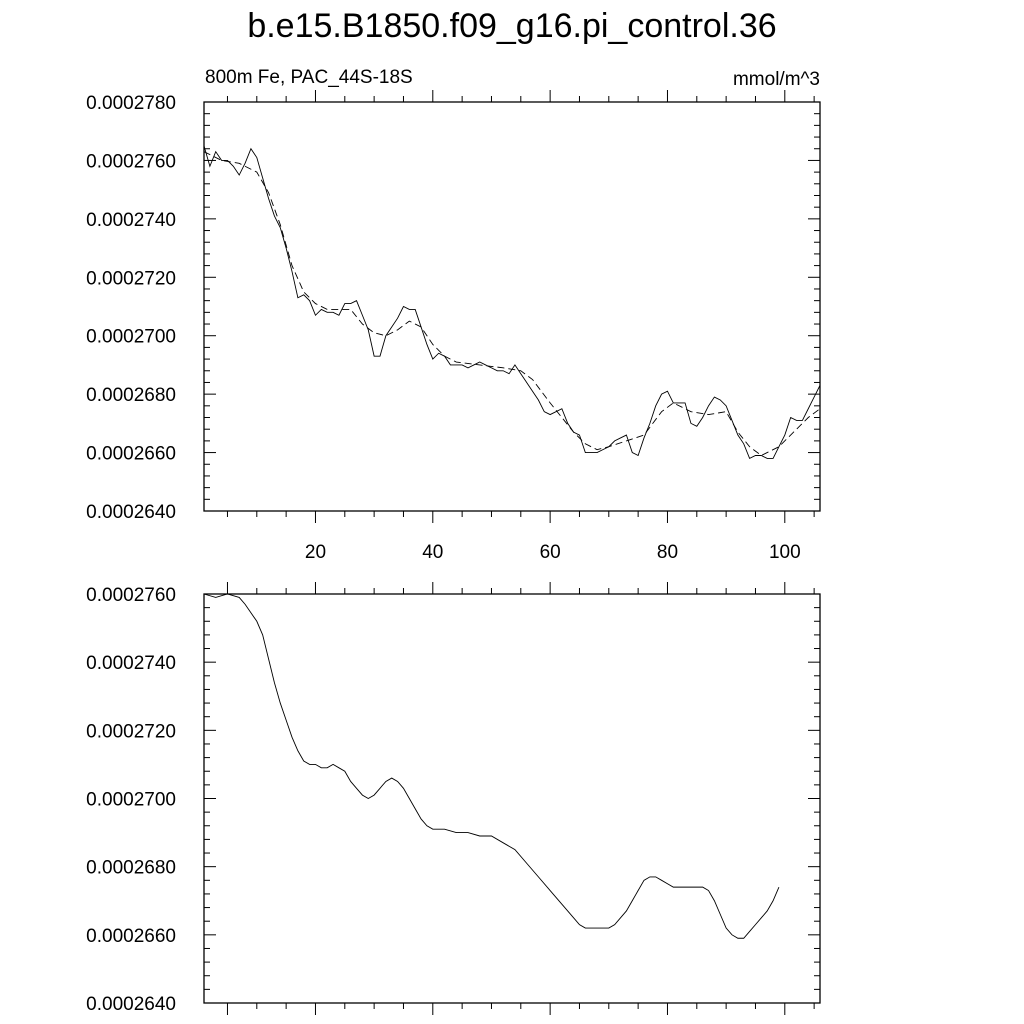 The image size is (1024, 1024). What do you see at coordinates (667, 552) in the screenshot?
I see `x-tick-label: 80` at bounding box center [667, 552].